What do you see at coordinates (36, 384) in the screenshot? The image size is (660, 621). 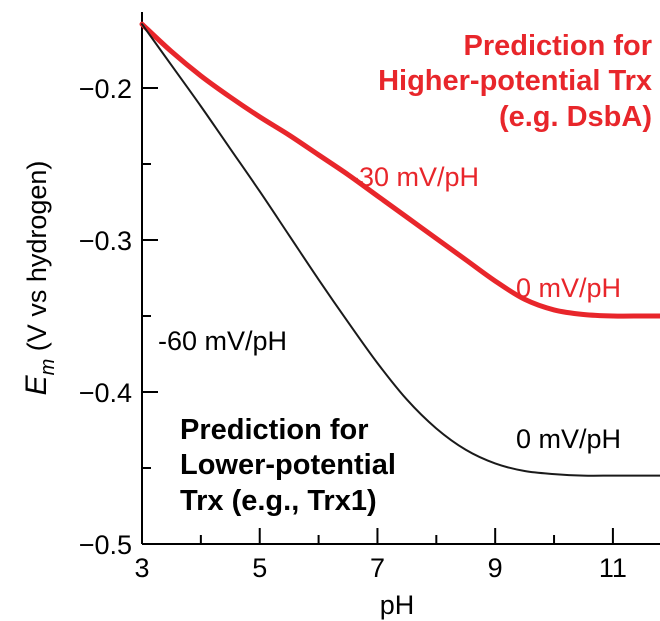 I see `y-axis-title-main: E` at bounding box center [36, 384].